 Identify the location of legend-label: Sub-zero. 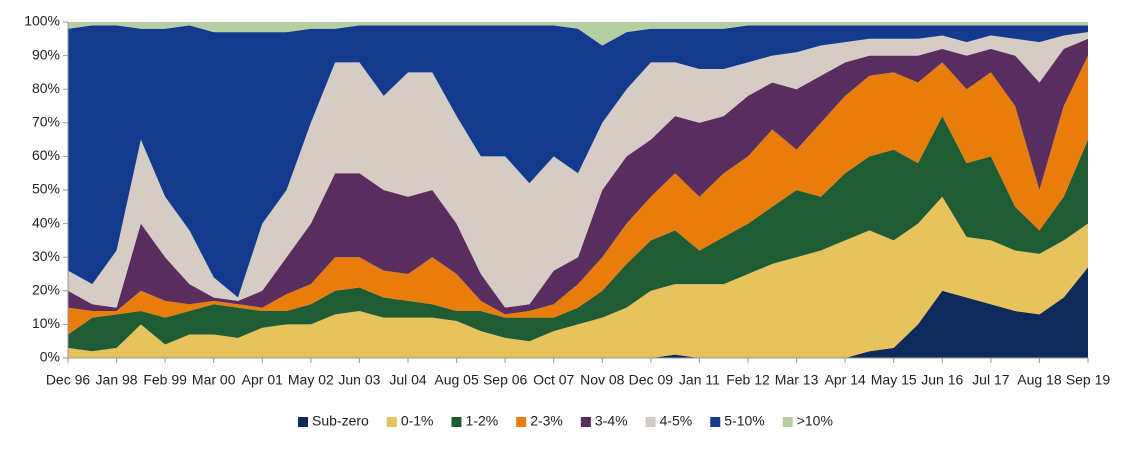
(340, 421).